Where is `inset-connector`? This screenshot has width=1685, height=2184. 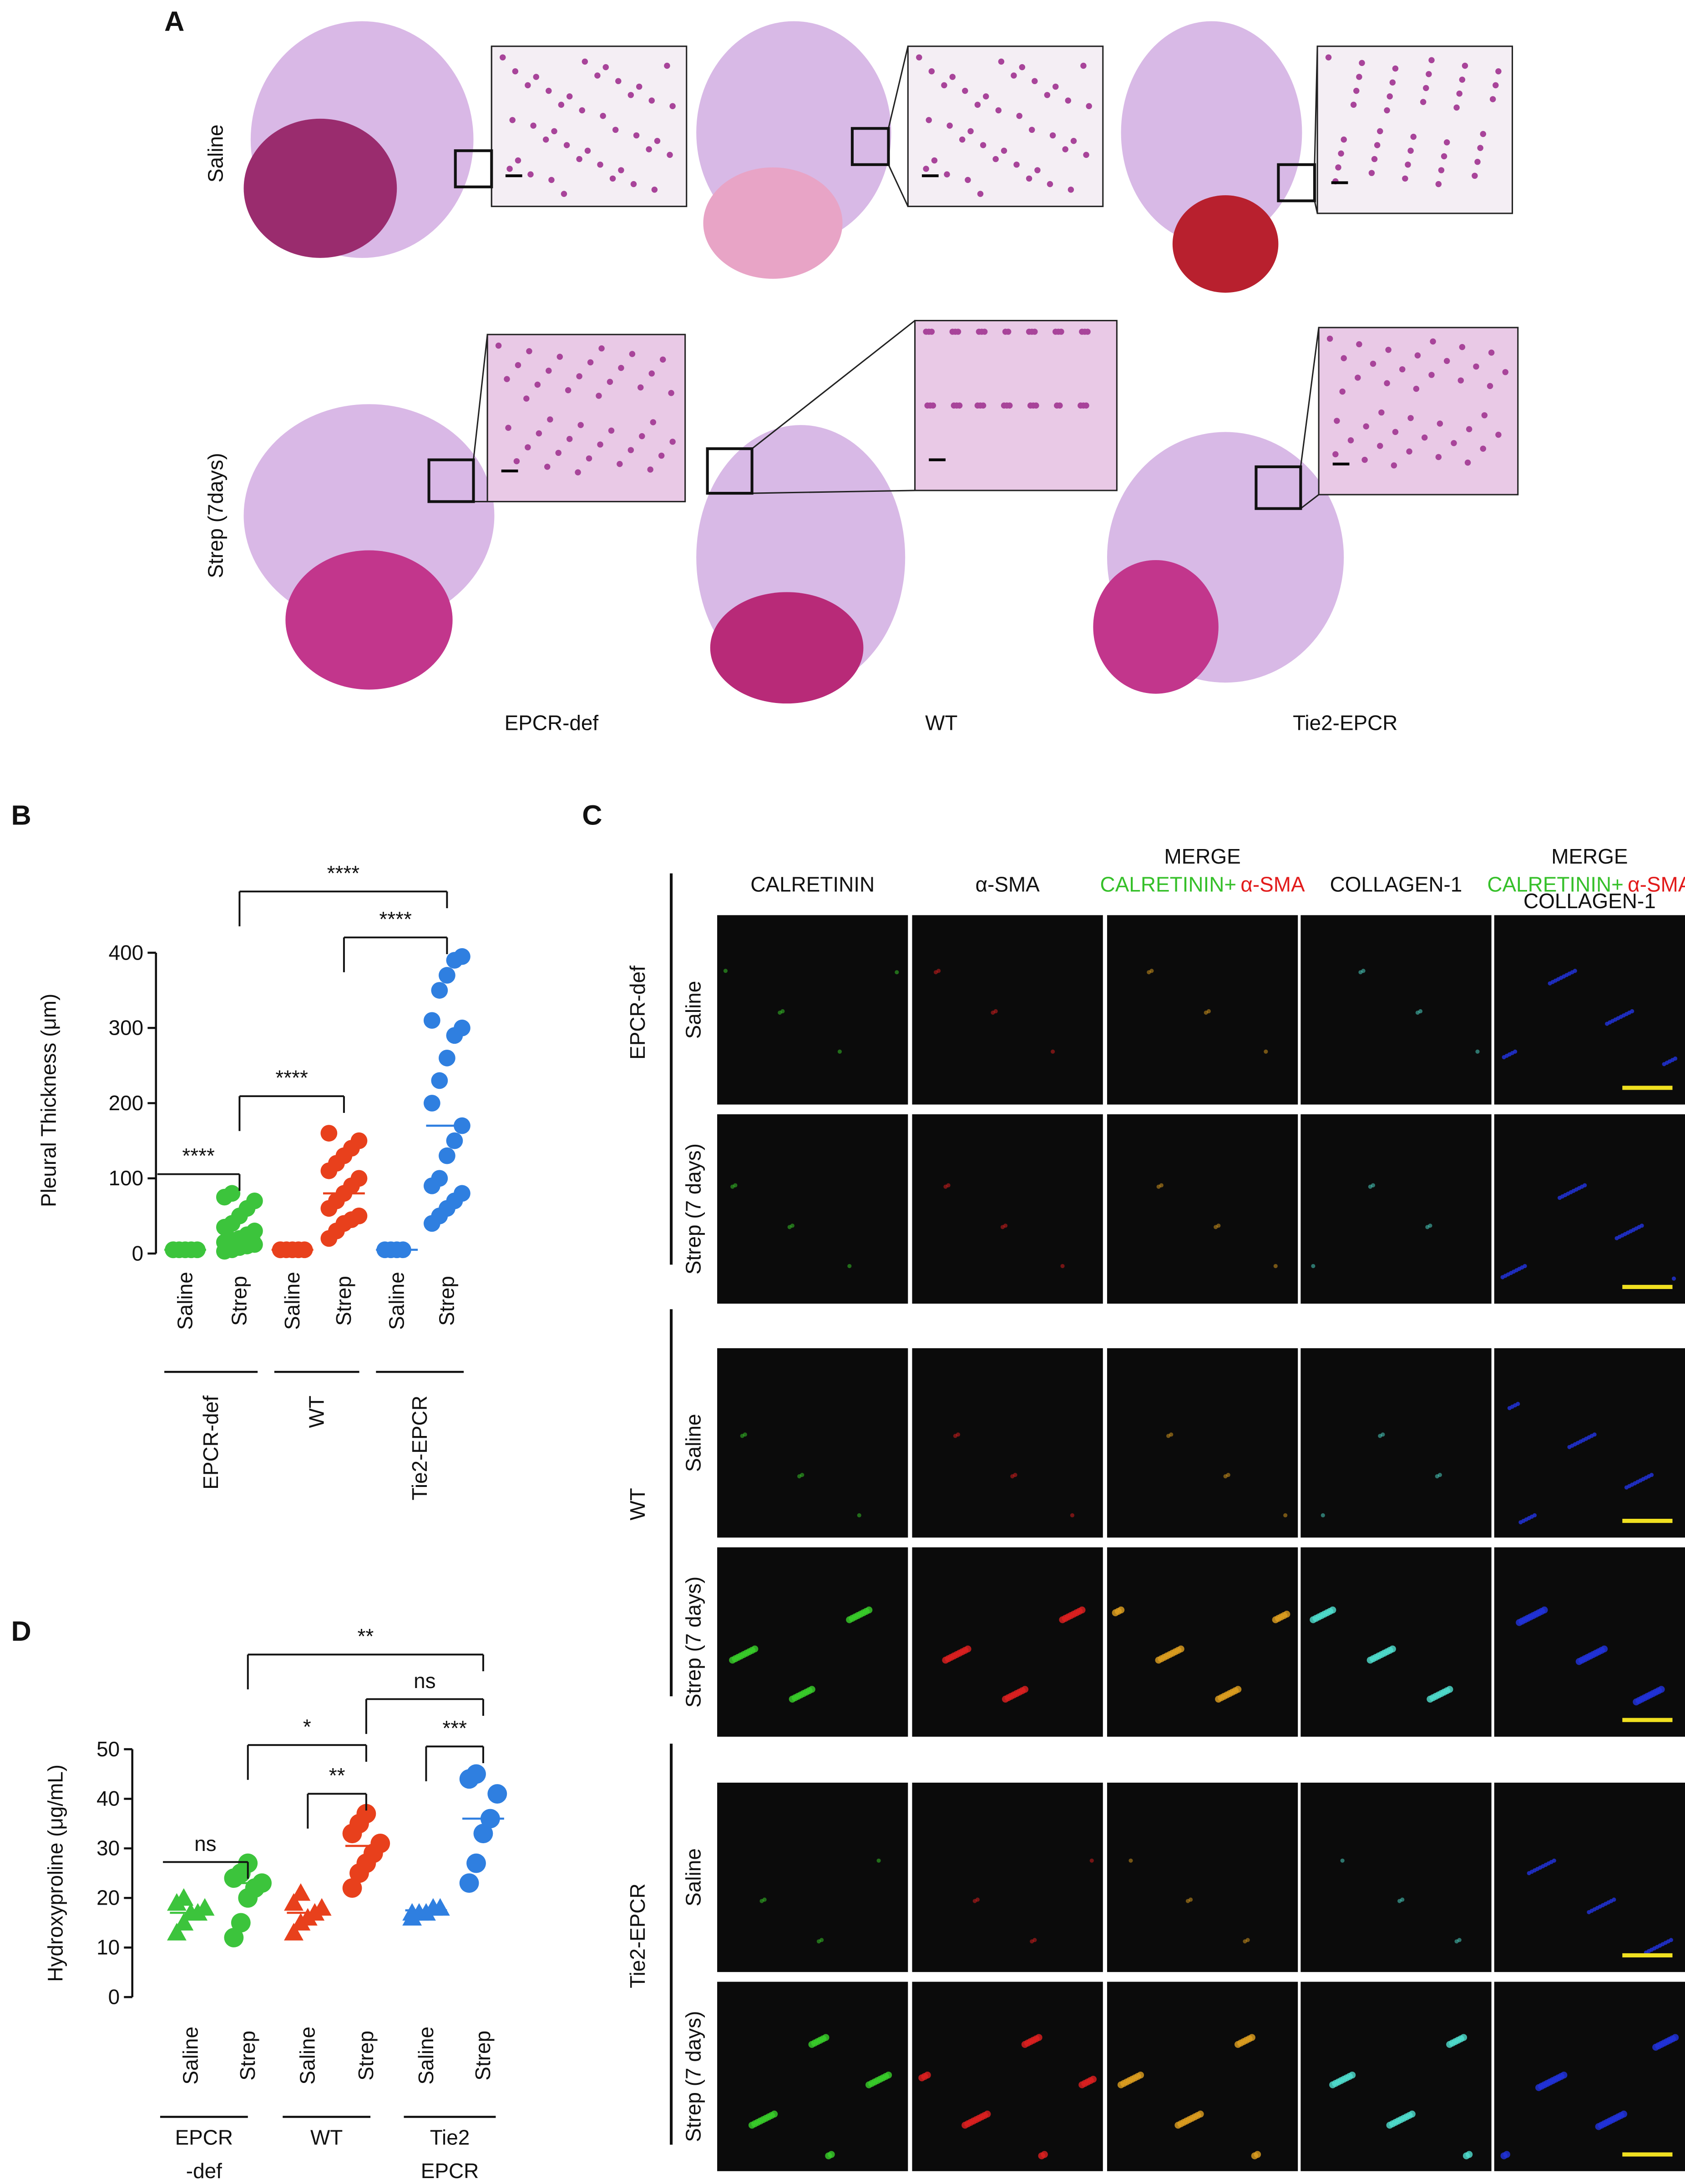 inset-connector is located at coordinates (833, 492).